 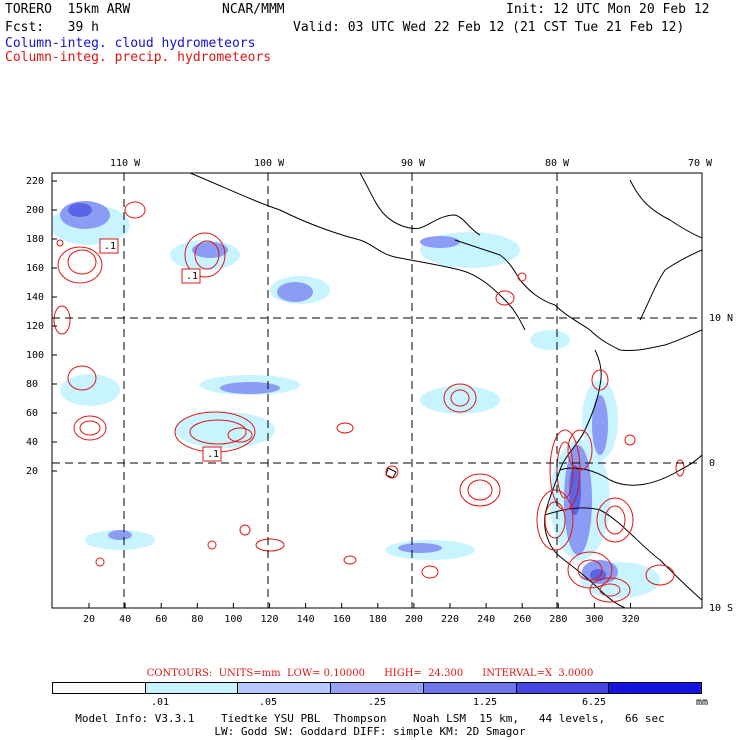 I want to click on y-tick-label: 180, so click(x=35, y=239).